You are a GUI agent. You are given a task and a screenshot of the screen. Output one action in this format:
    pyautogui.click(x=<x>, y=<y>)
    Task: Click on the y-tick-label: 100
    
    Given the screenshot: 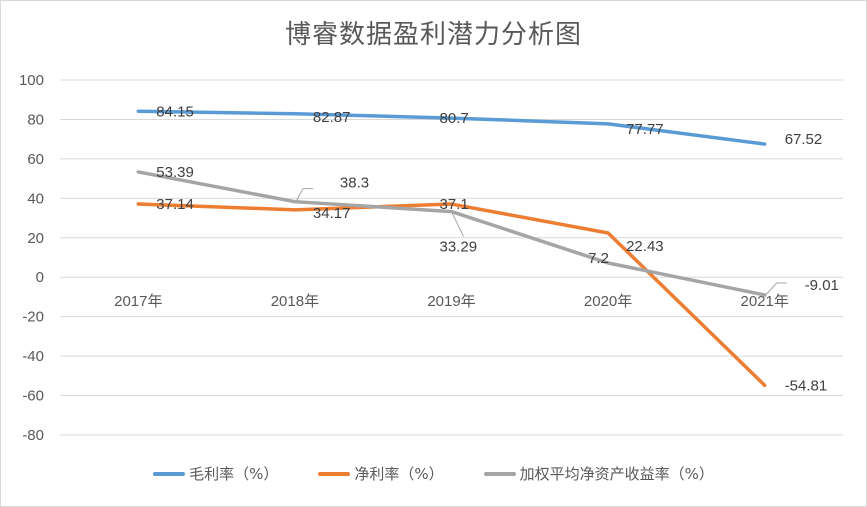 What is the action you would take?
    pyautogui.click(x=31, y=80)
    